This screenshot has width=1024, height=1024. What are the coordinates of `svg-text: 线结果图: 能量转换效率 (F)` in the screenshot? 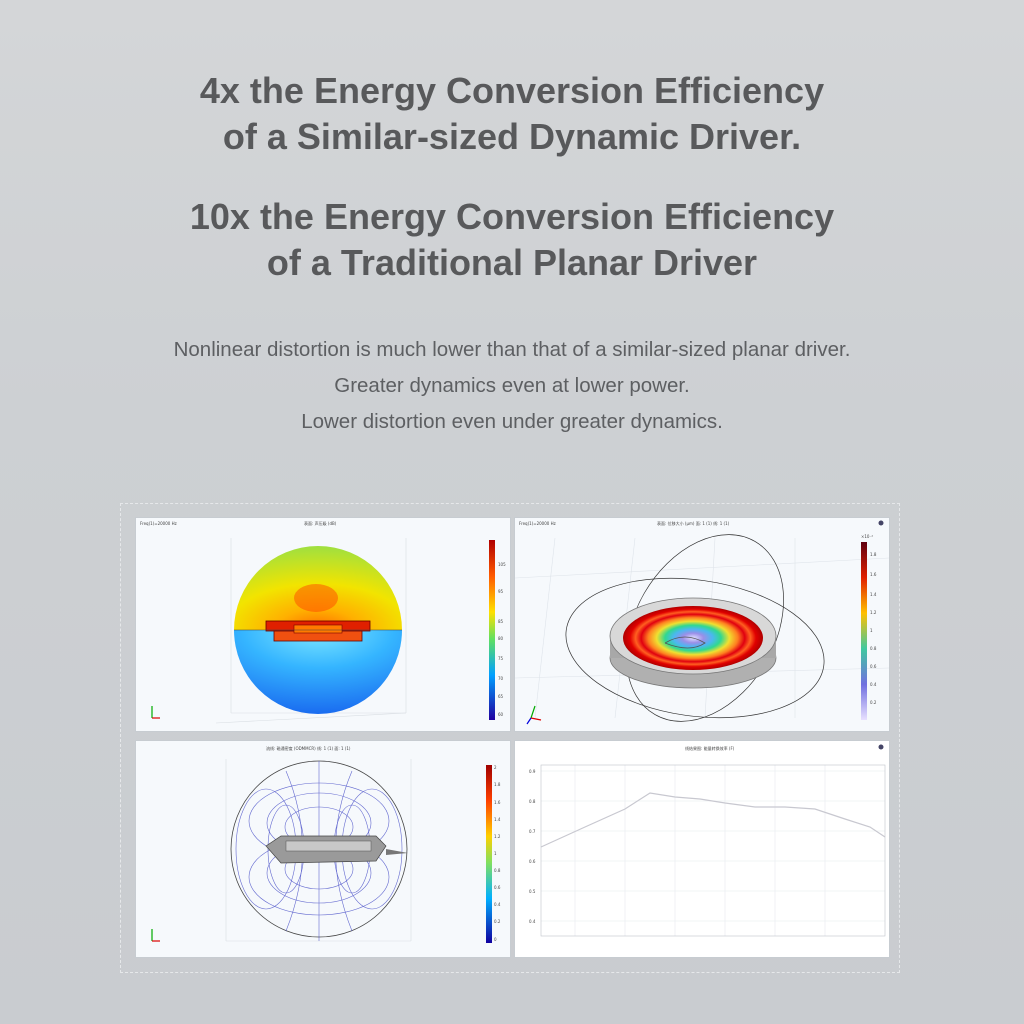 It's located at (710, 748).